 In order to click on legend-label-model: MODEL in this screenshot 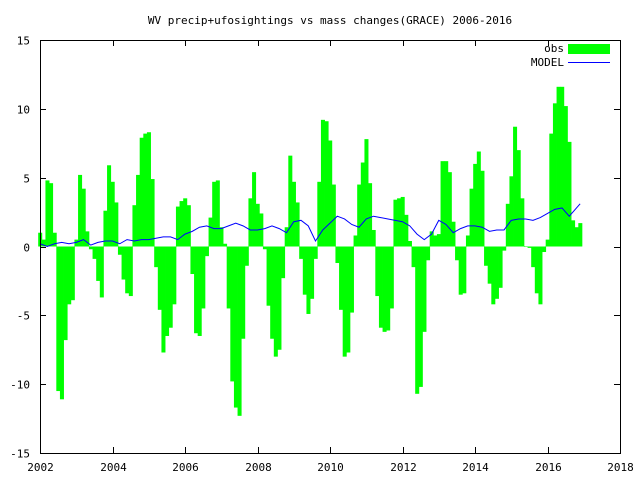, I will do `click(547, 62)`.